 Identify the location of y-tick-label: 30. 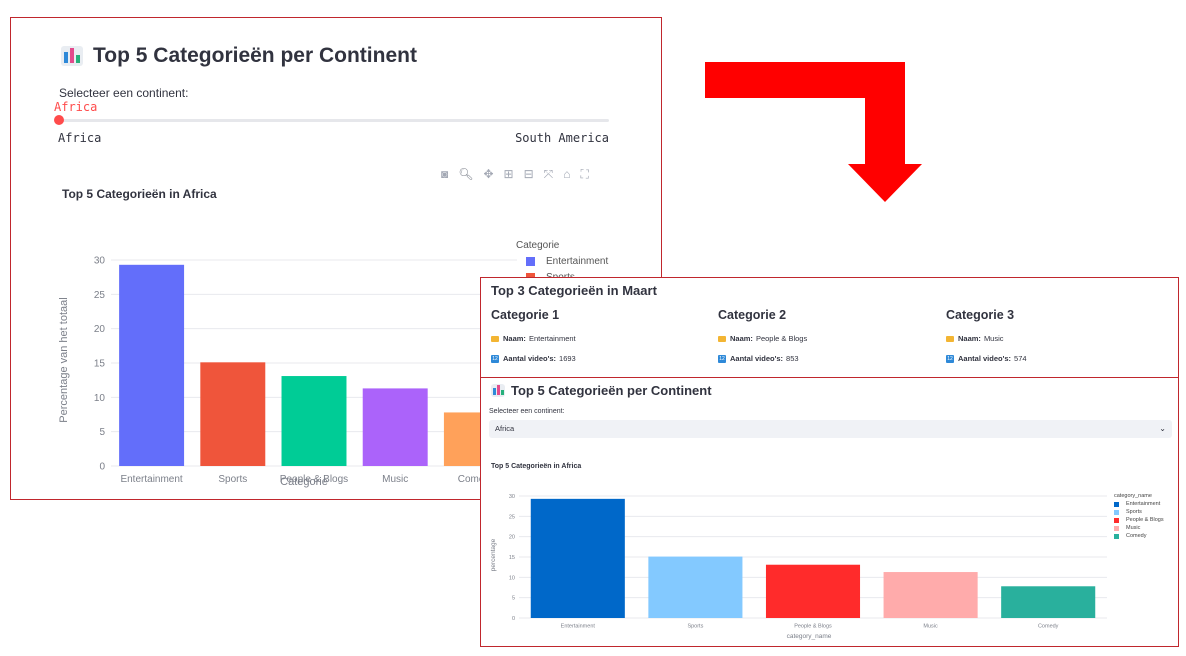
(100, 261).